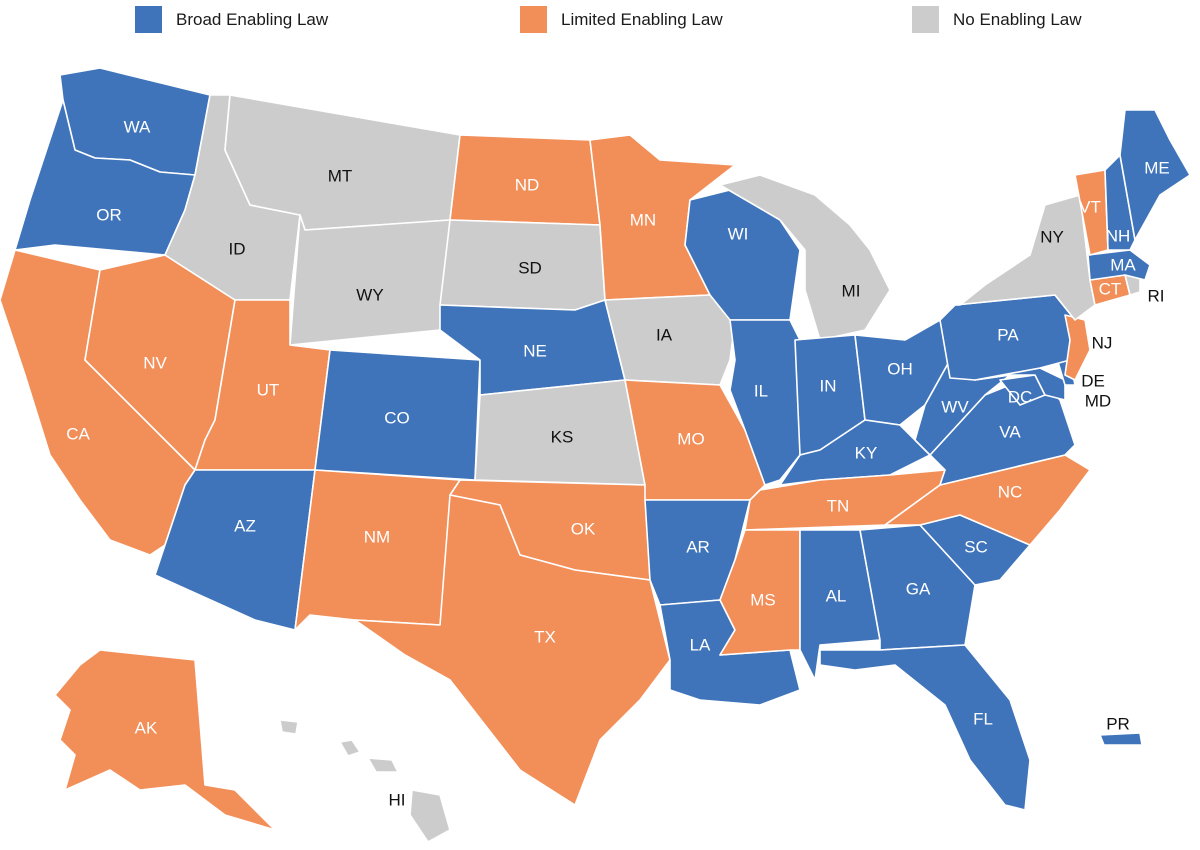 This screenshot has width=1200, height=850. I want to click on state-label-wi: WI, so click(738, 233).